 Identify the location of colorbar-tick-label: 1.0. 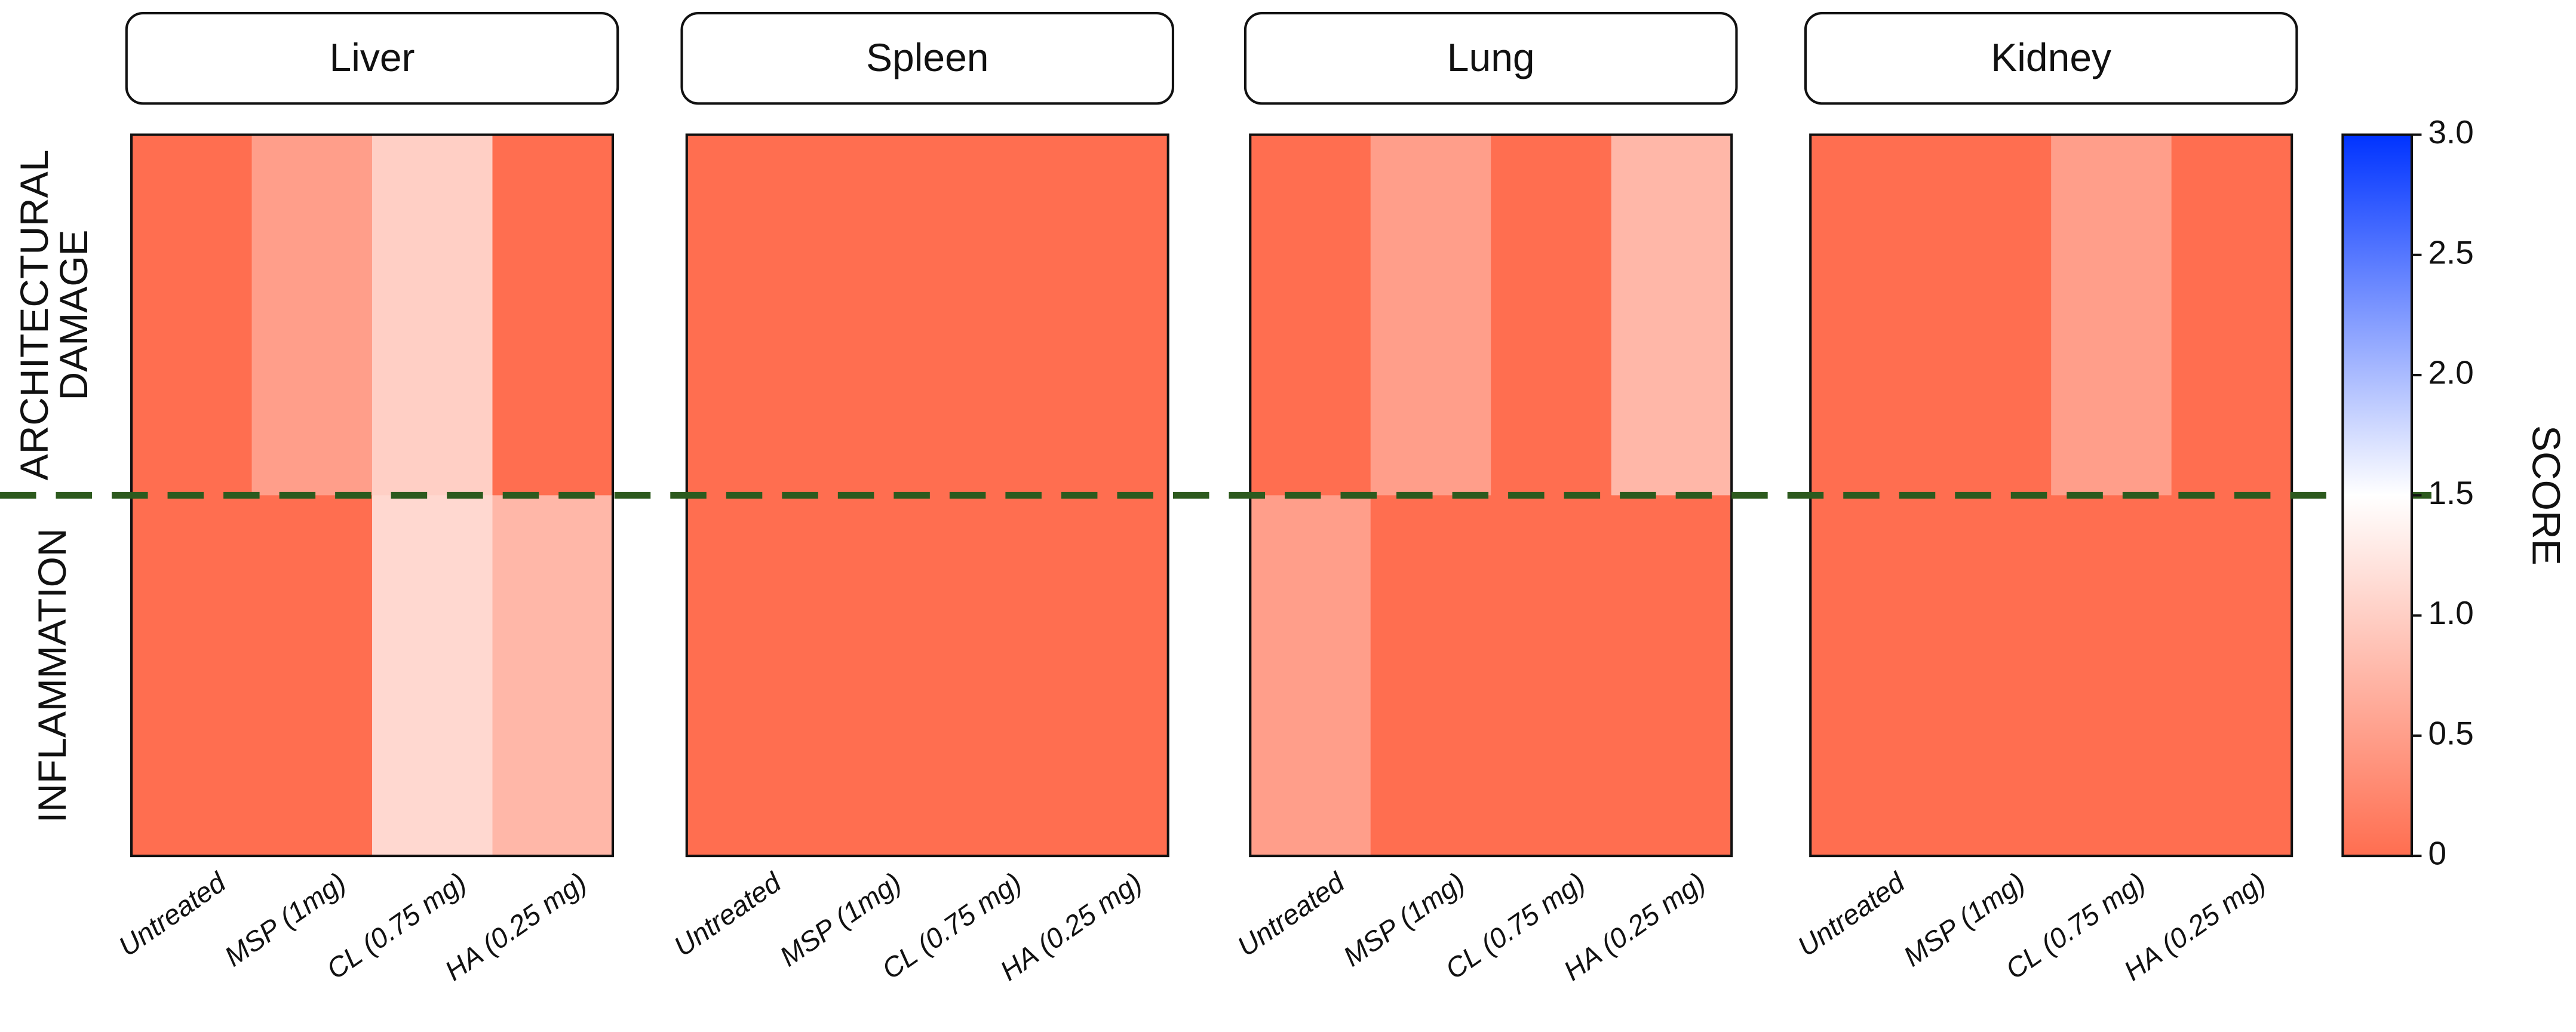
(2450, 612).